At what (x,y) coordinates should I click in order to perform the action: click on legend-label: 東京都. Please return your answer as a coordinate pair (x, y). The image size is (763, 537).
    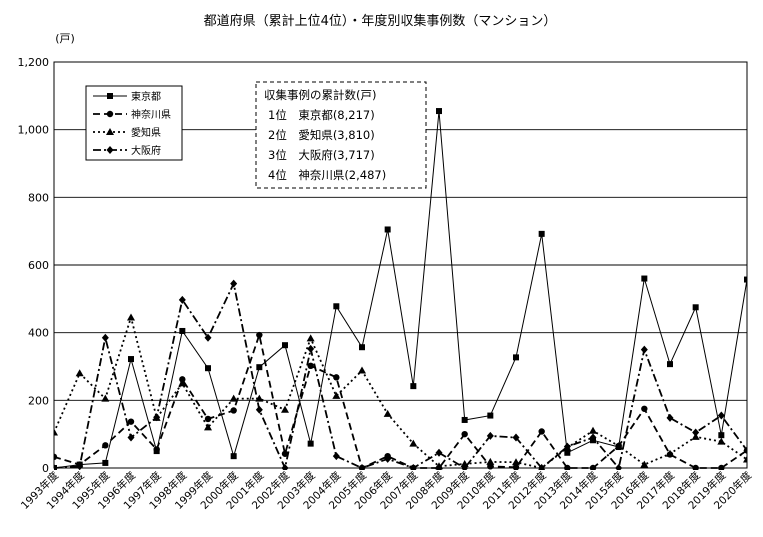
    Looking at the image, I should click on (146, 96).